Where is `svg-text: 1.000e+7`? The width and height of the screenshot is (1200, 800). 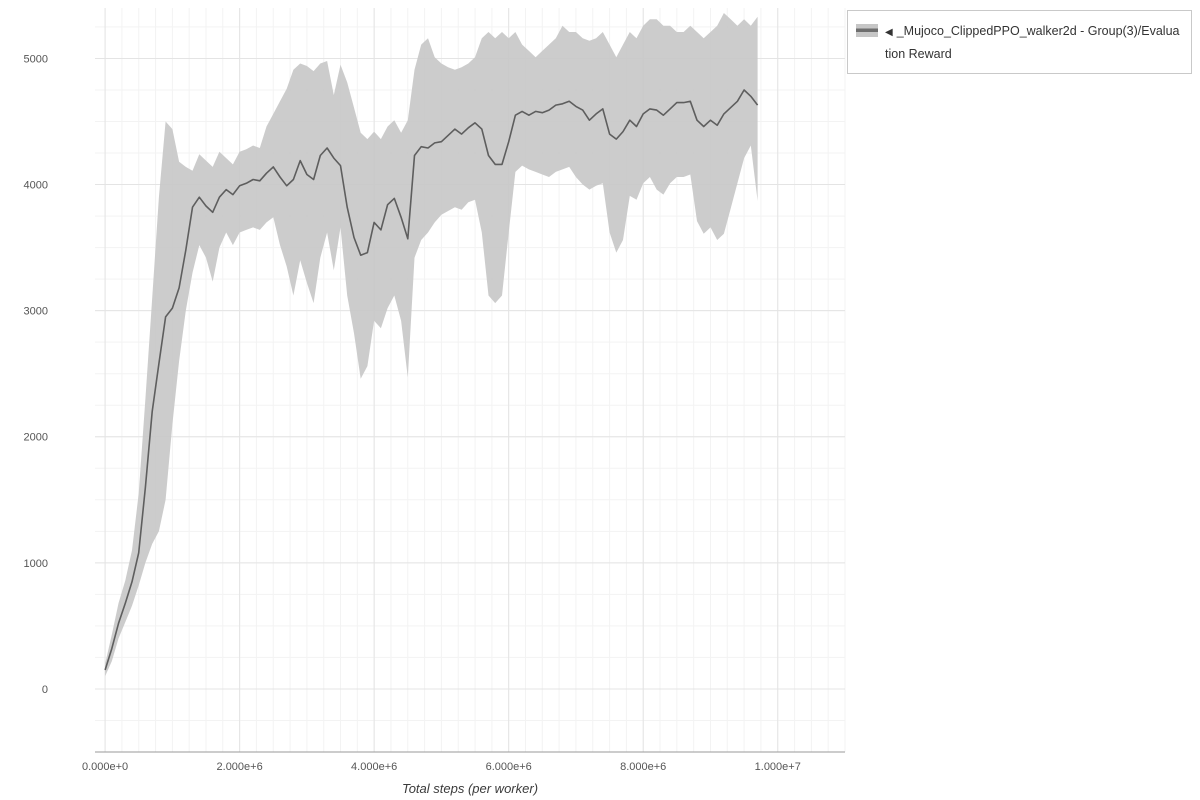
svg-text: 1.000e+7 is located at coordinates (778, 767).